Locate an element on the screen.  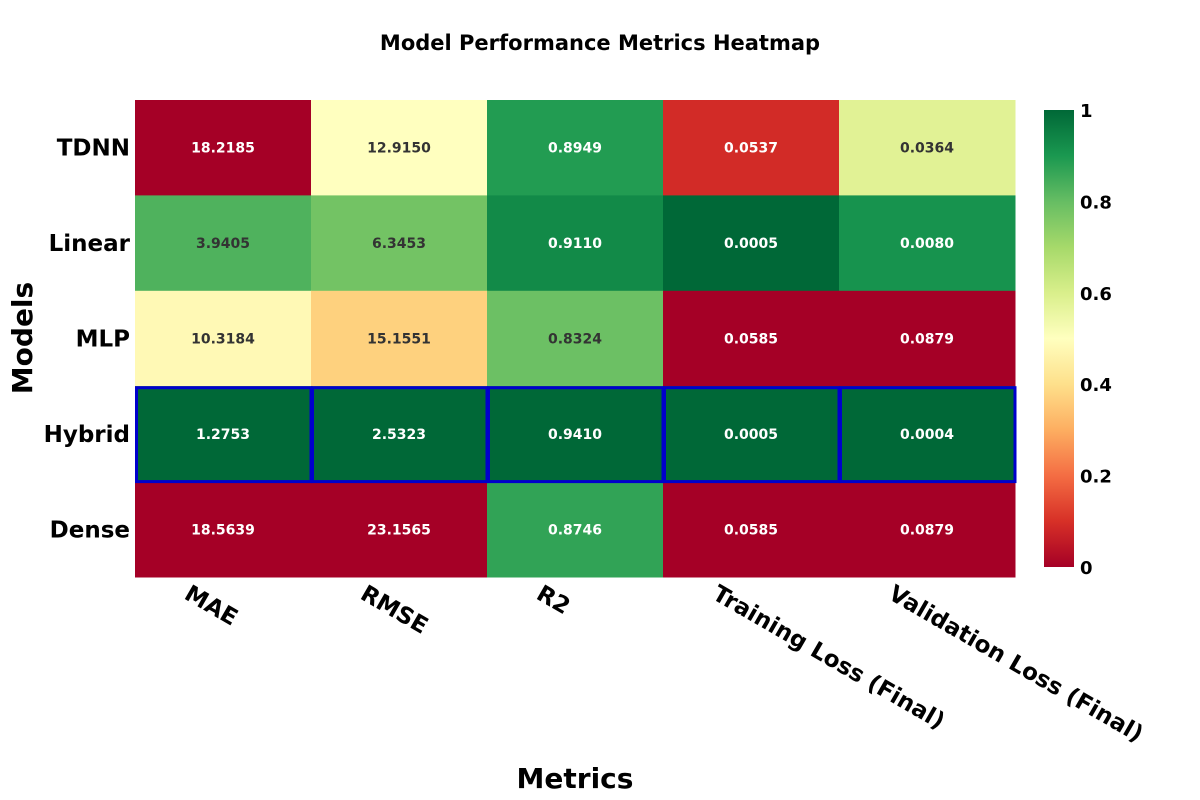
cell-value-label: 3.9405 is located at coordinates (223, 244).